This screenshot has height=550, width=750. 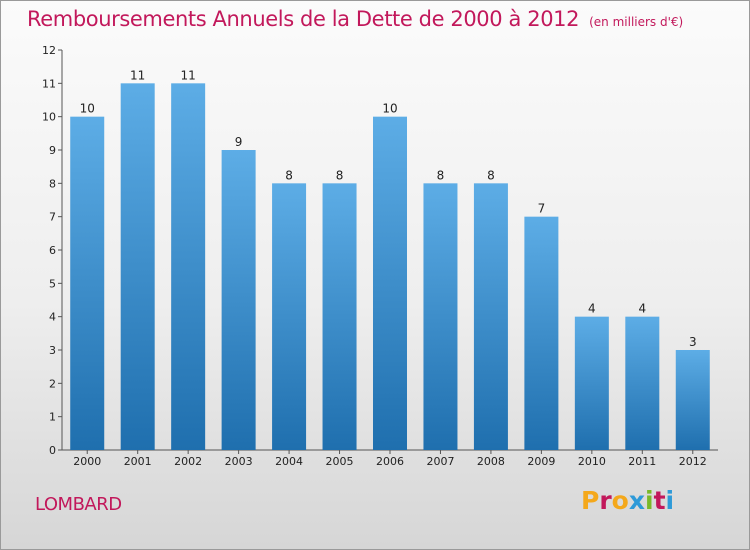 I want to click on x-tick-label: 2005, so click(x=340, y=461).